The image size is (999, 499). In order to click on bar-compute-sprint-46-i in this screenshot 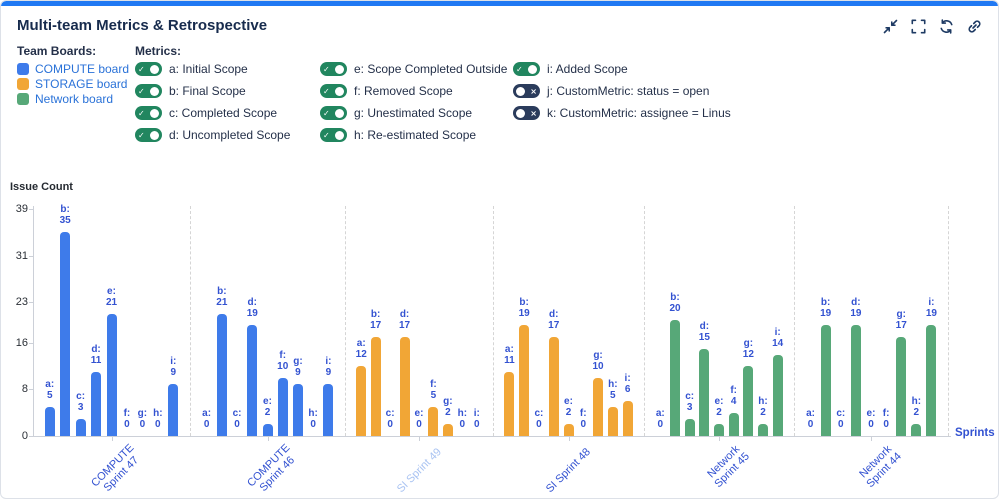, I will do `click(328, 409)`.